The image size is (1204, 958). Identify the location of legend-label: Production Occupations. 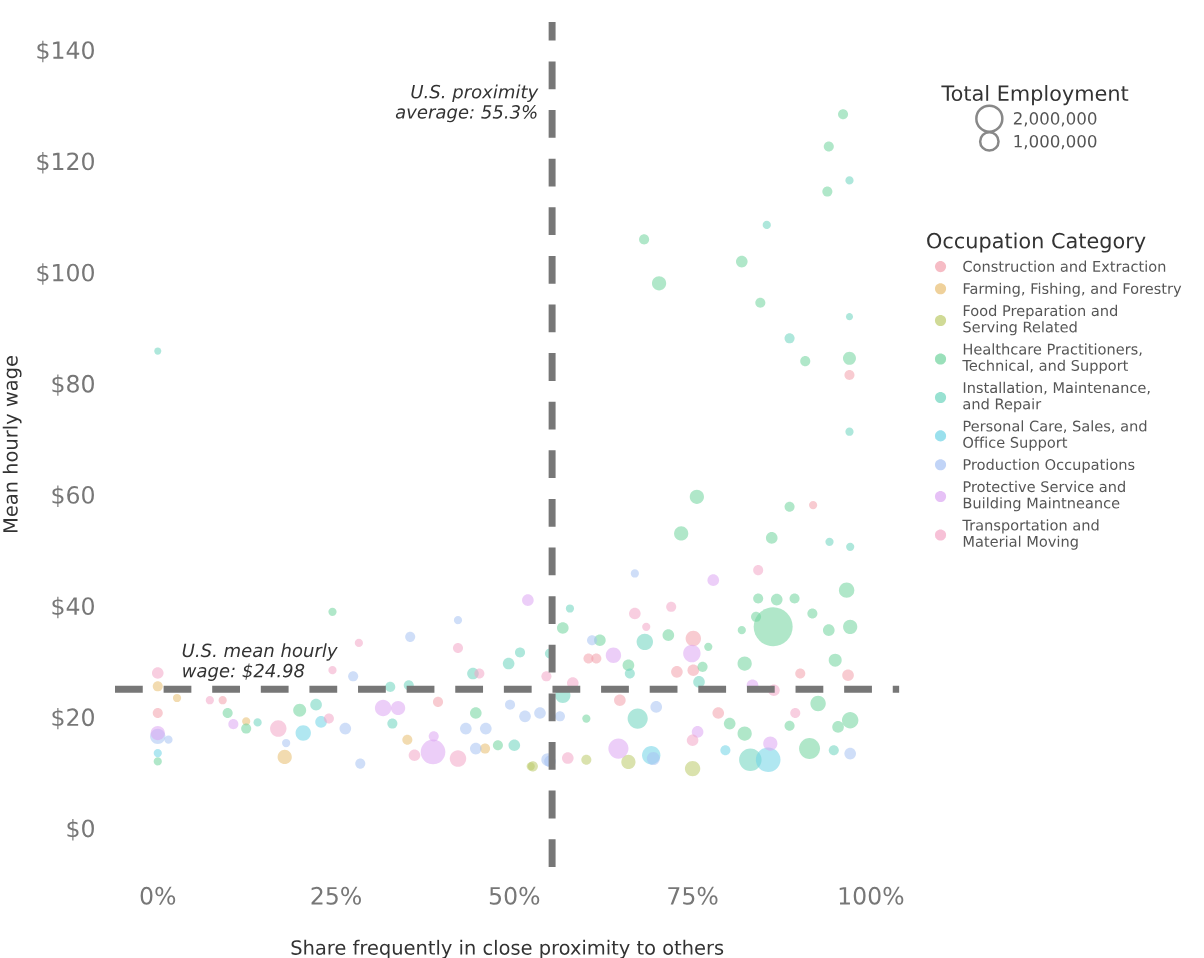
(1049, 465).